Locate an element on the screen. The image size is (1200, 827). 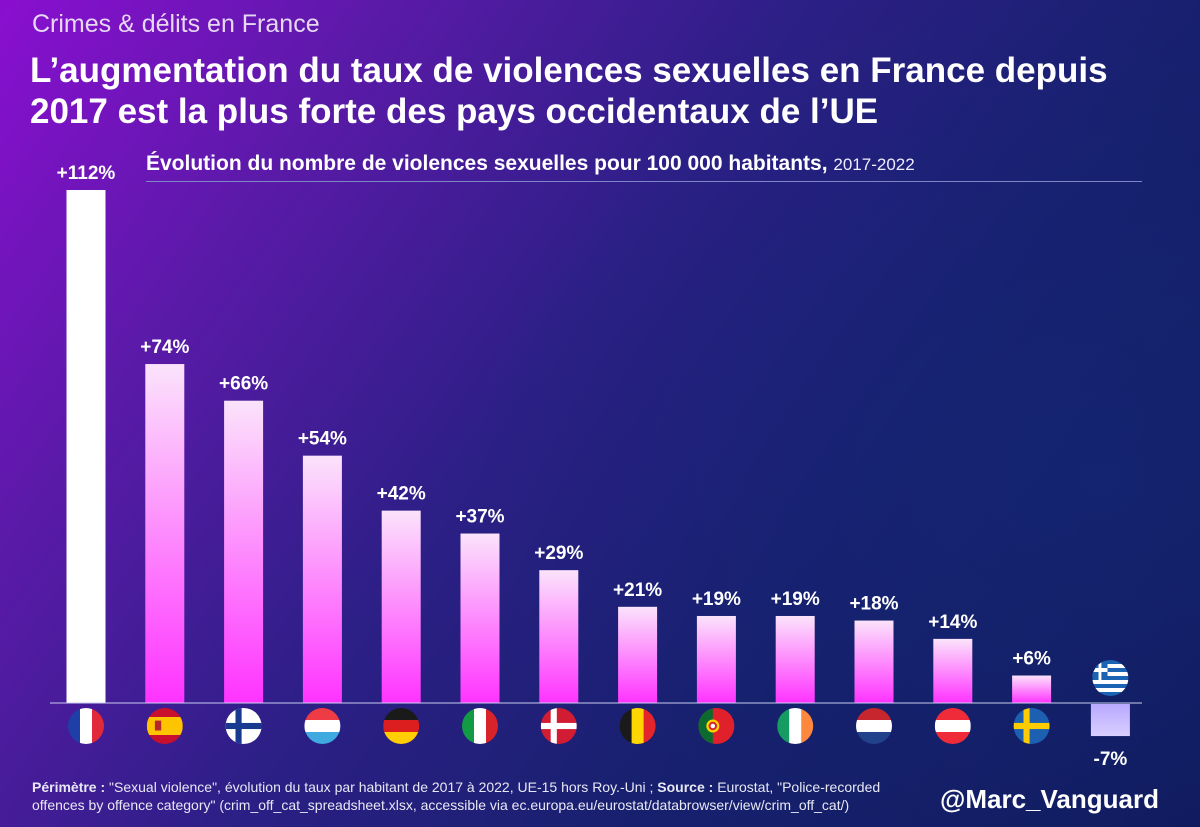
flag-netherlands-icon is located at coordinates (874, 726).